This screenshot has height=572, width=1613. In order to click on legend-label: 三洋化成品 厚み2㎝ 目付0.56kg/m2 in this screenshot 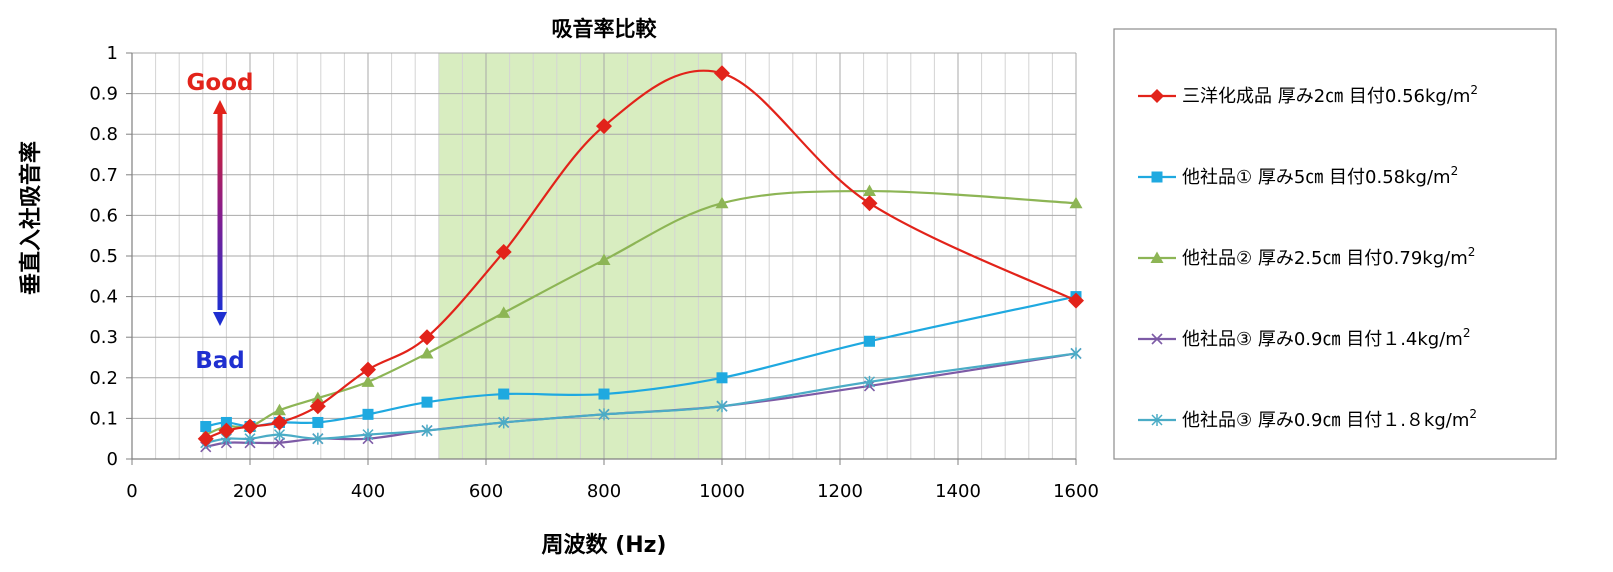, I will do `click(1330, 95)`.